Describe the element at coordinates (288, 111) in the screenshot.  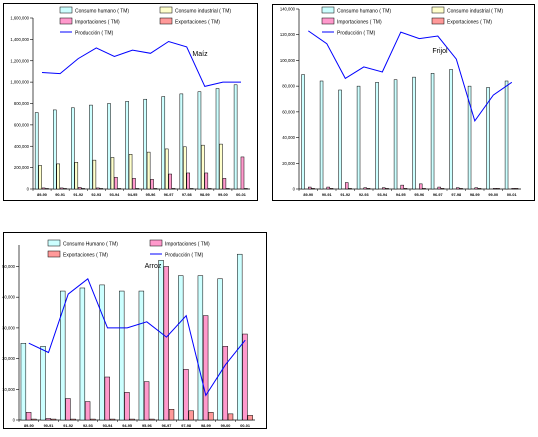
I see `y-tick-label: 60,000` at that location.